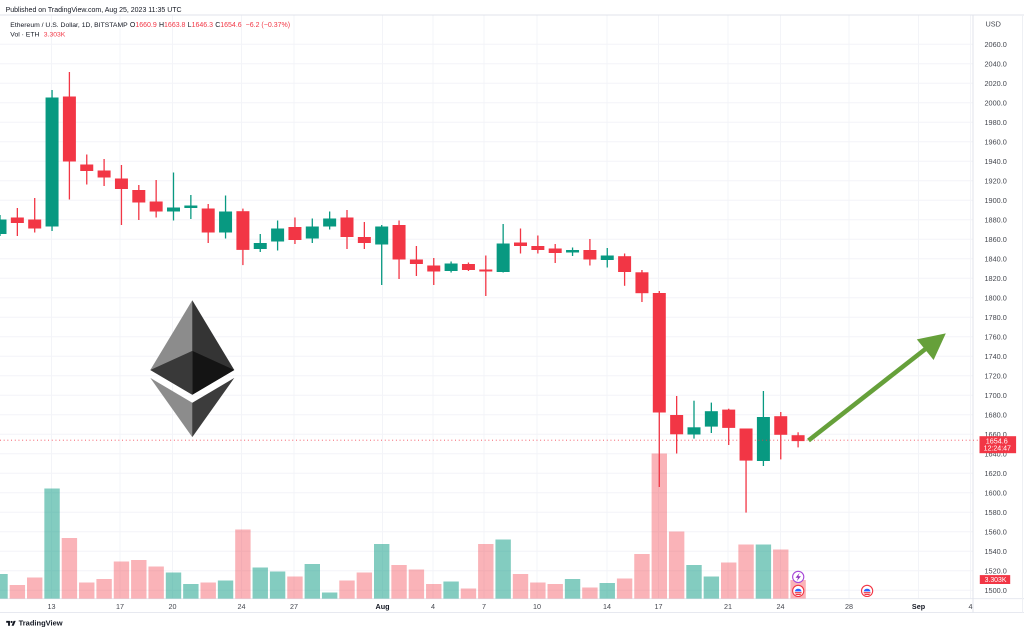 This screenshot has width=1024, height=633. What do you see at coordinates (996, 161) in the screenshot?
I see `svg-text: 1940.0` at bounding box center [996, 161].